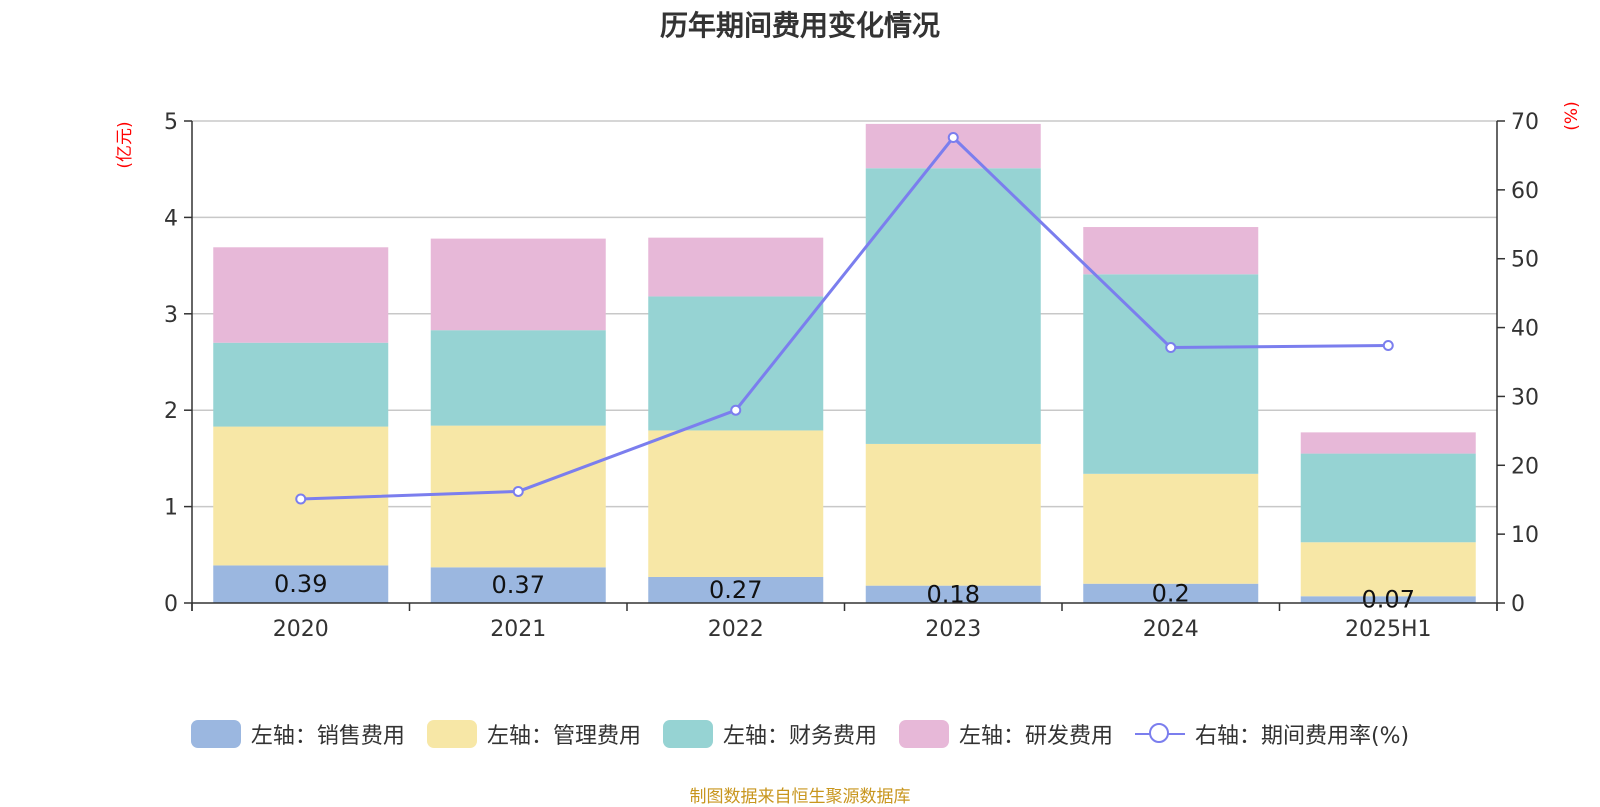 The image size is (1600, 807). I want to click on legend-item-finance: 左轴：财务费用, so click(769, 734).